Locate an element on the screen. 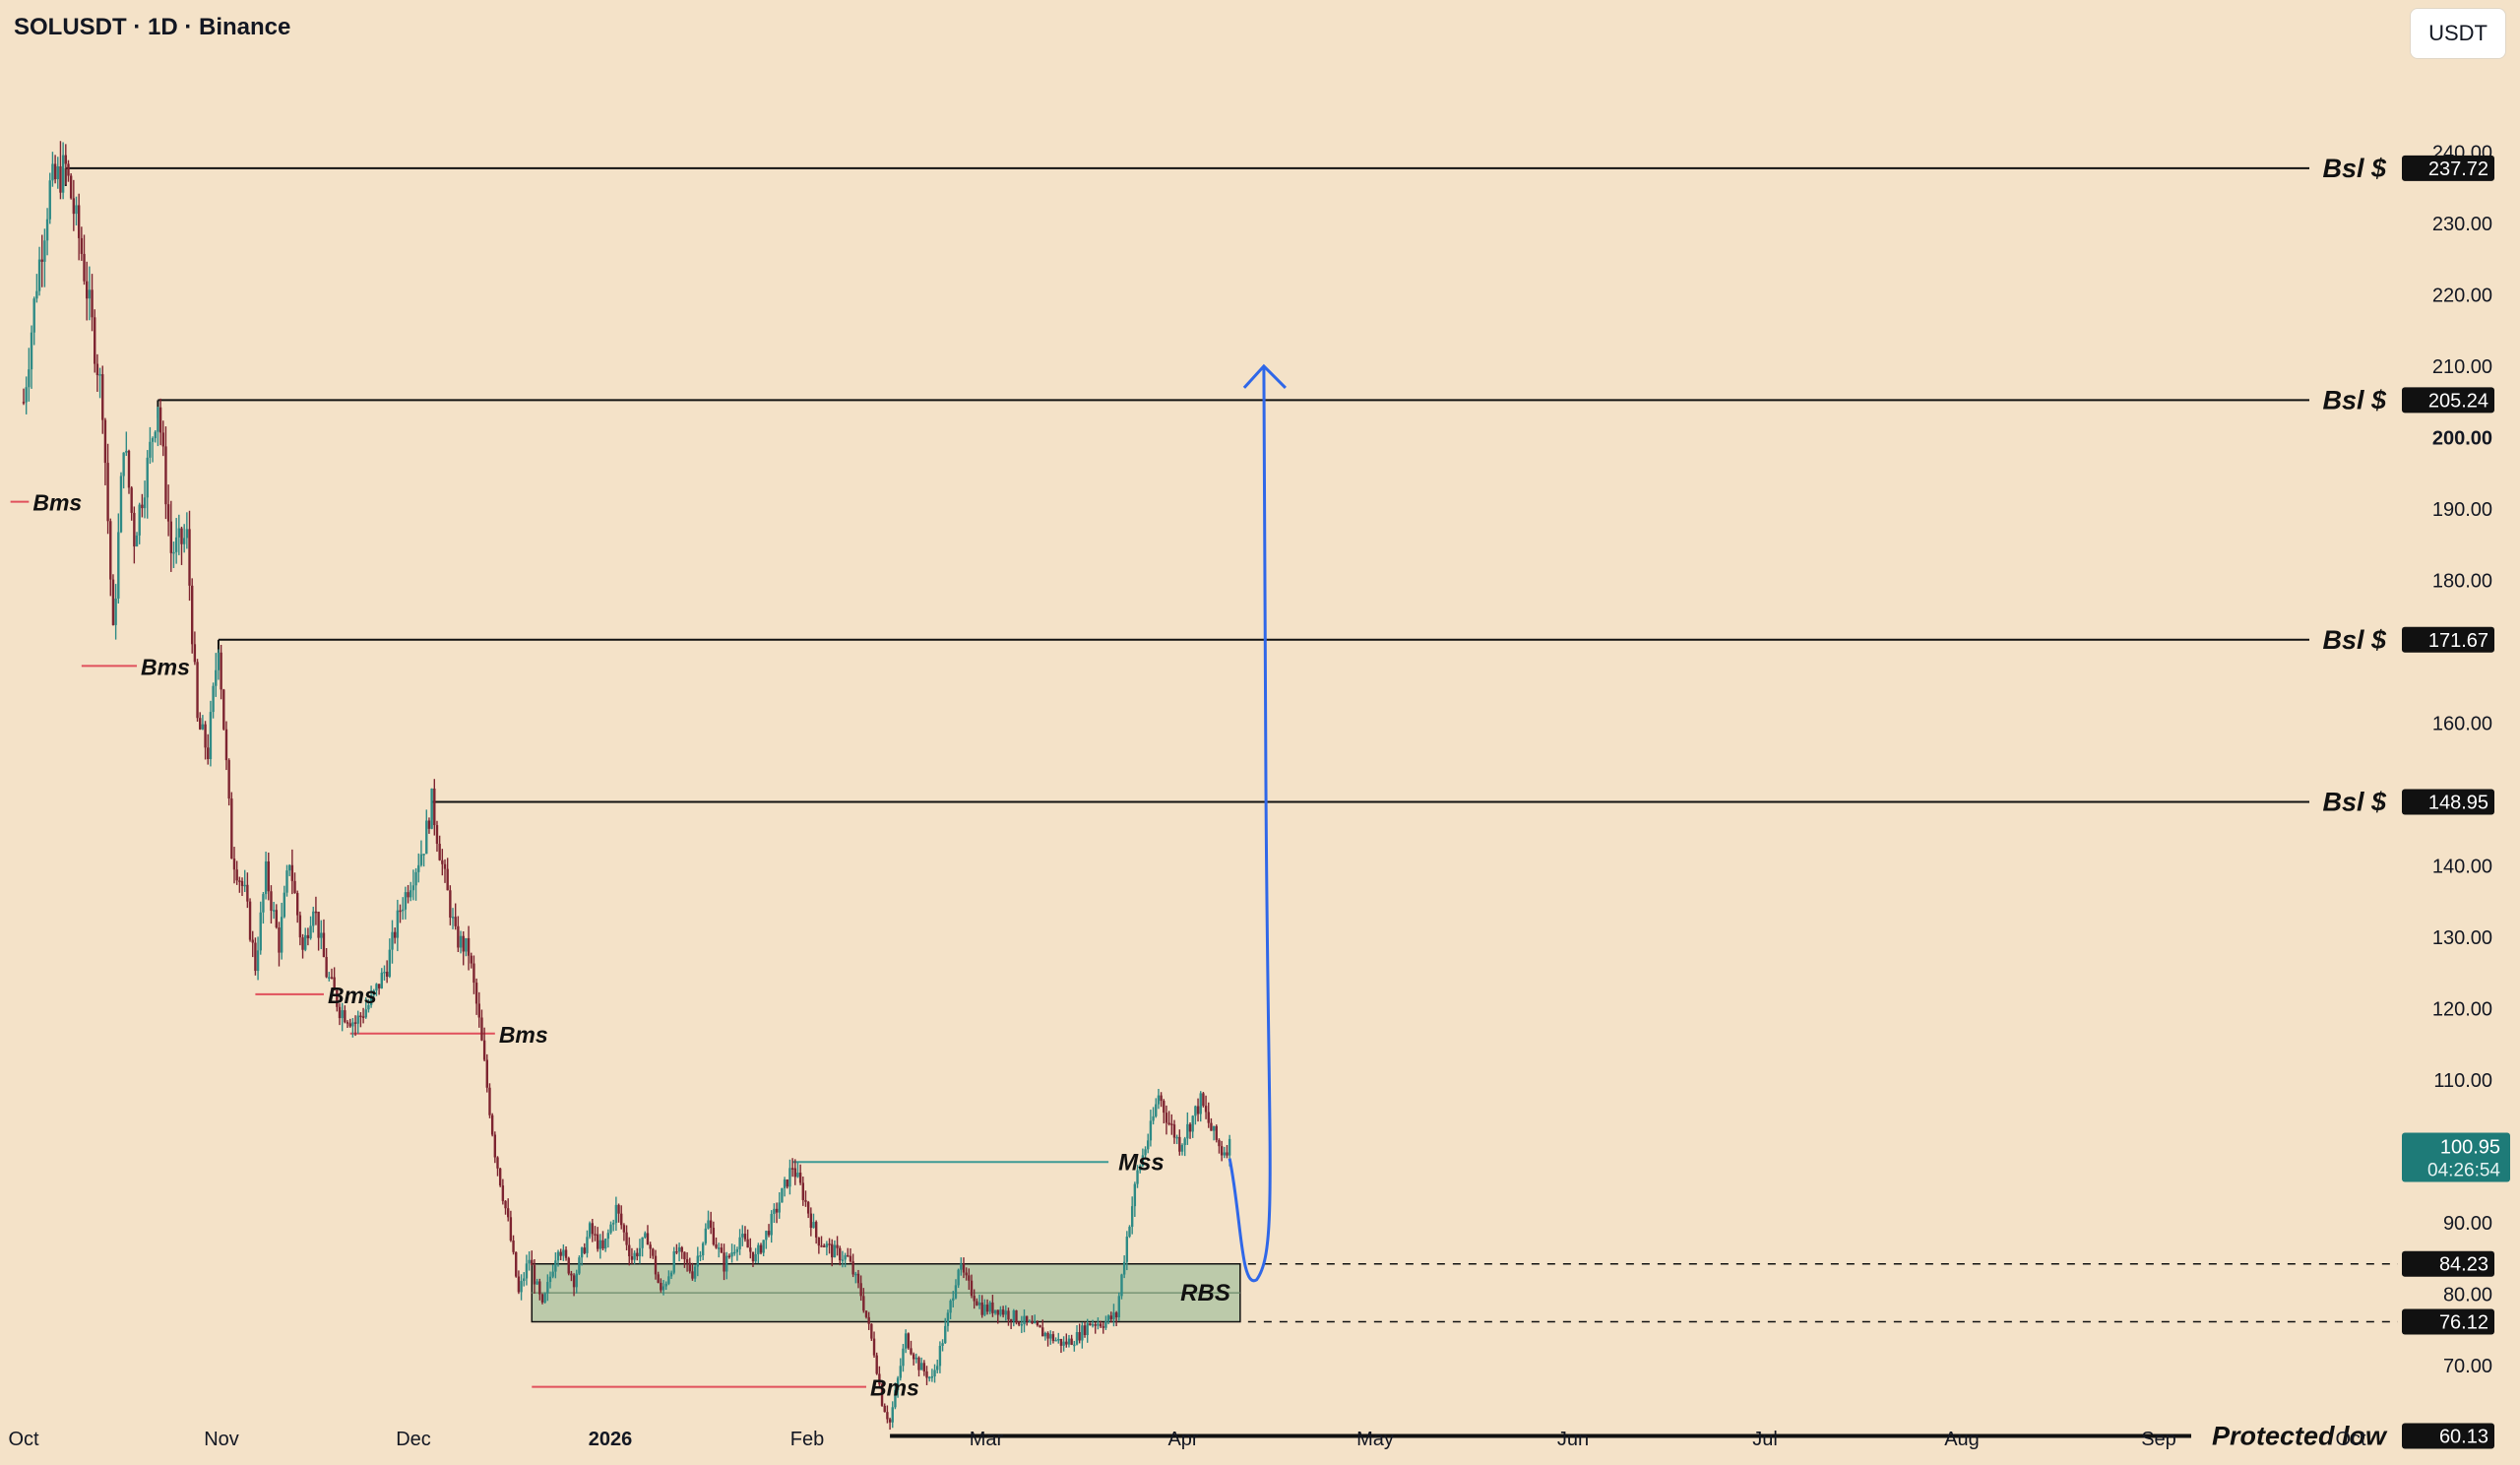 The height and width of the screenshot is (1465, 2520). time-tick: Apr is located at coordinates (1182, 1439).